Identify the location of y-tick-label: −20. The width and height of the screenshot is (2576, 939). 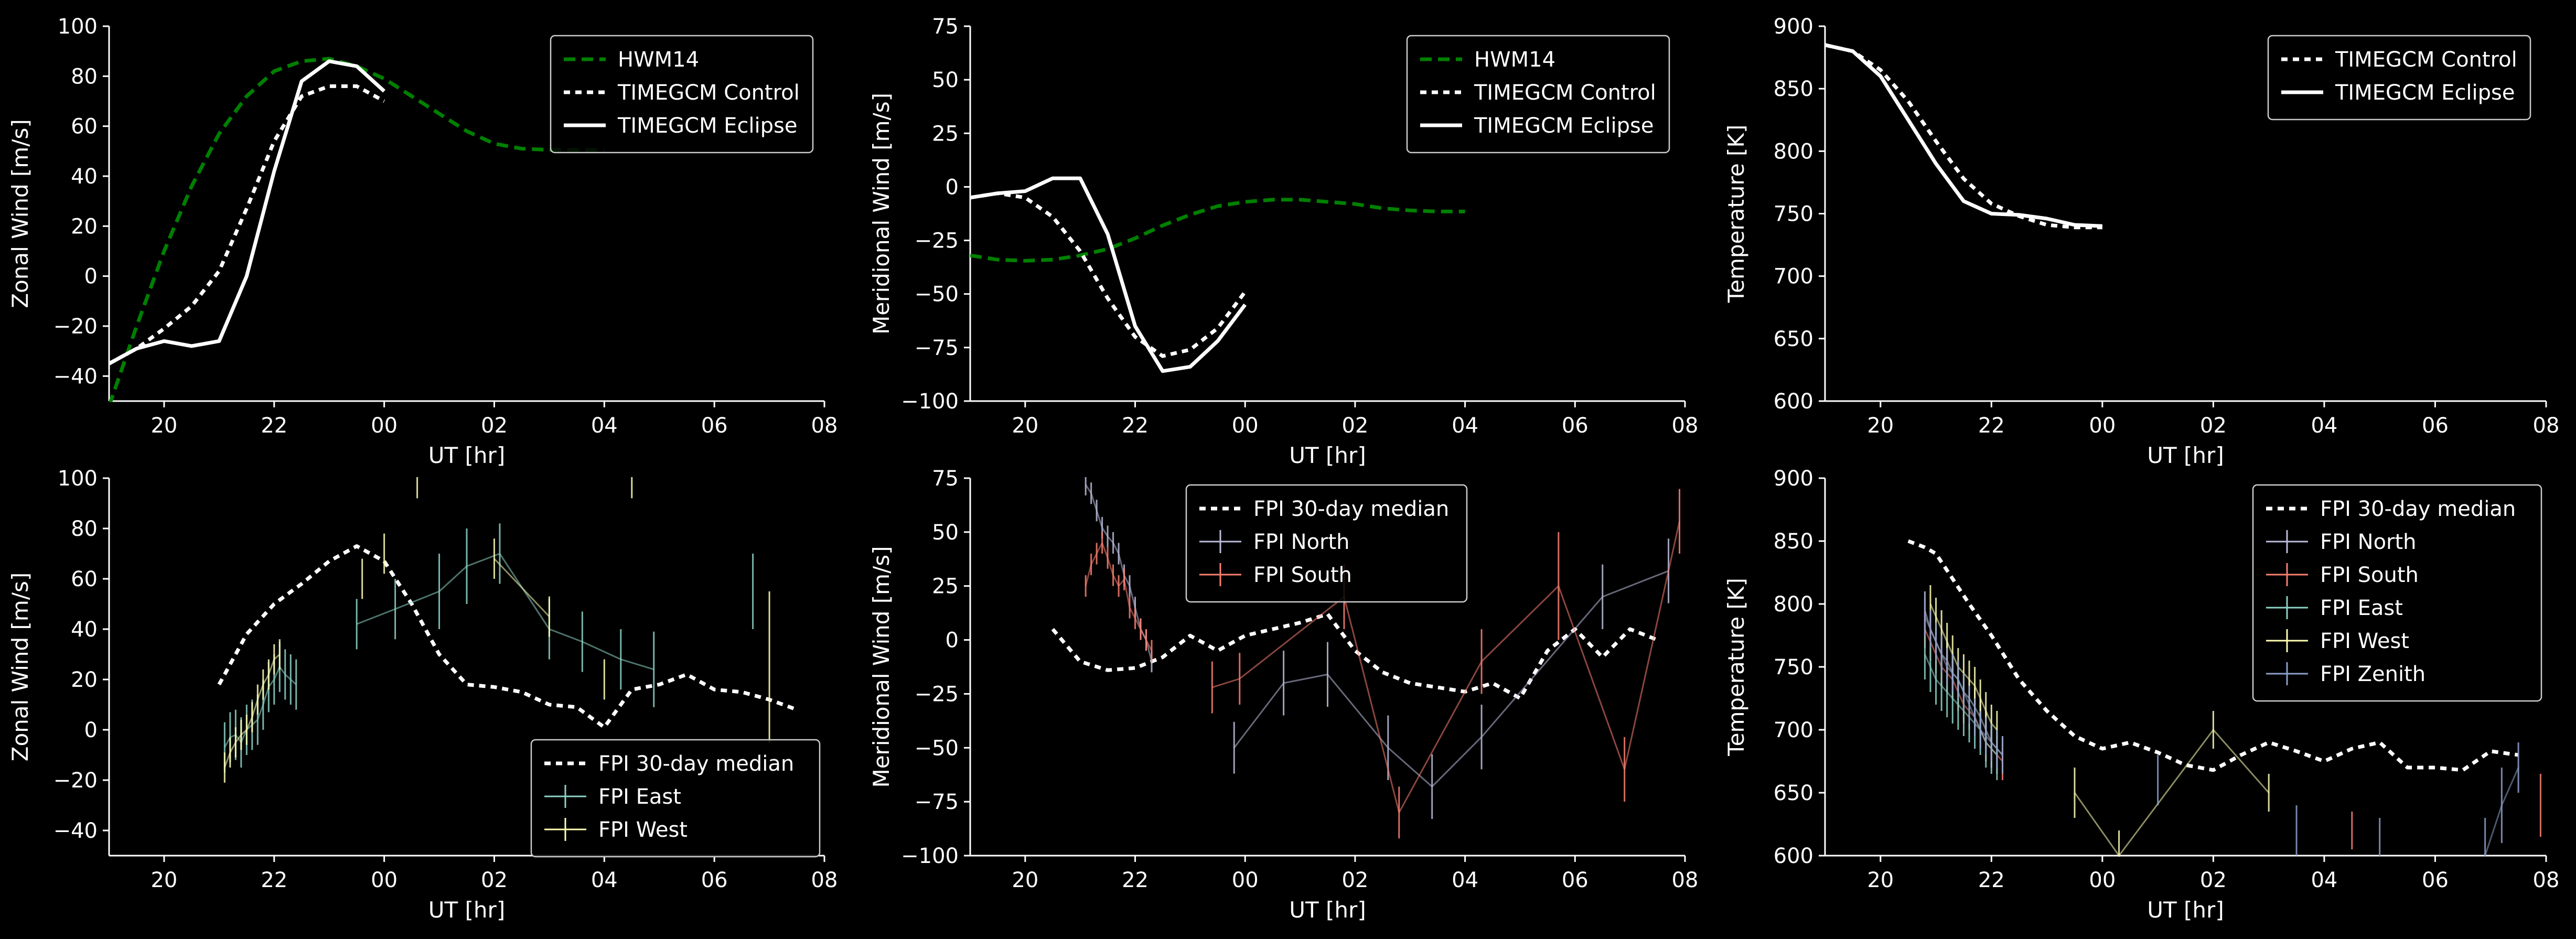
(75, 327).